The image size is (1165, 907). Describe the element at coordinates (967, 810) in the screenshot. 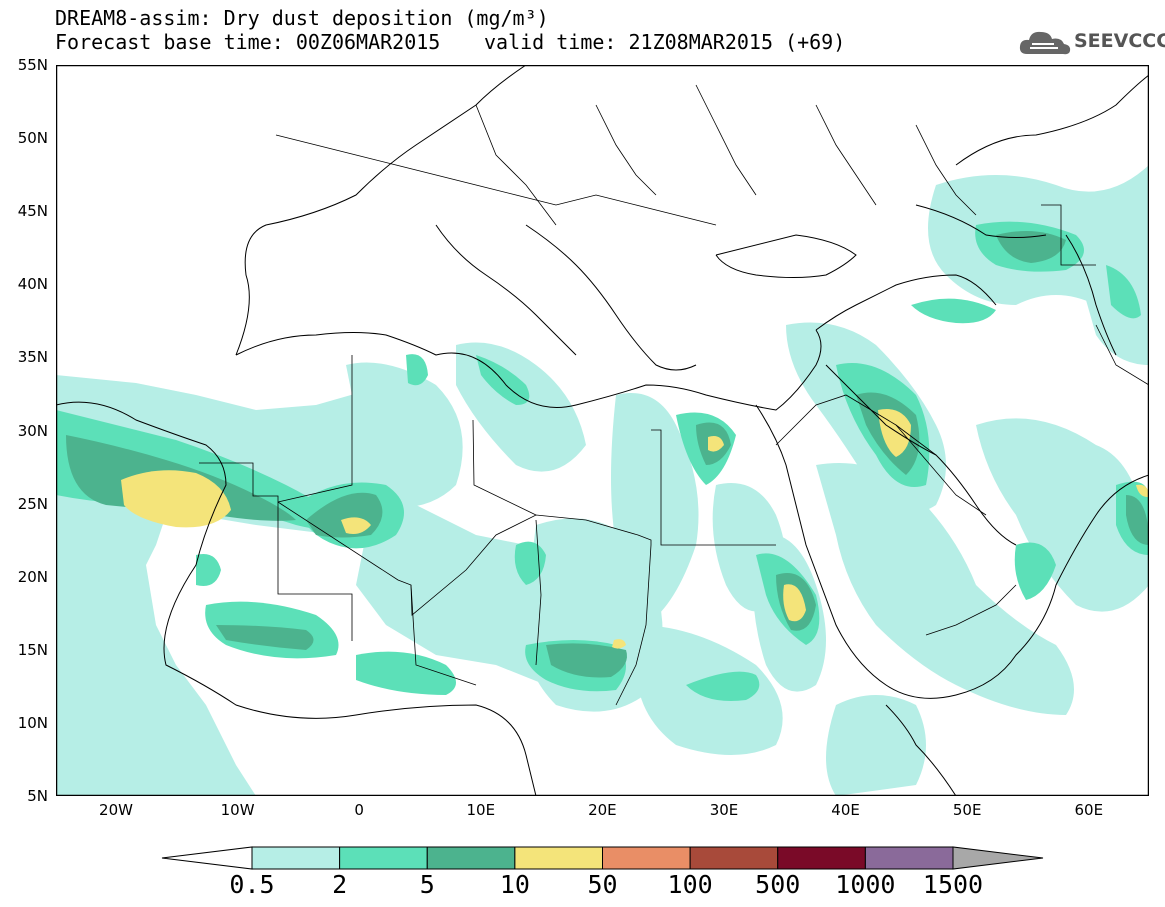

I see `lon-label: 50E` at that location.